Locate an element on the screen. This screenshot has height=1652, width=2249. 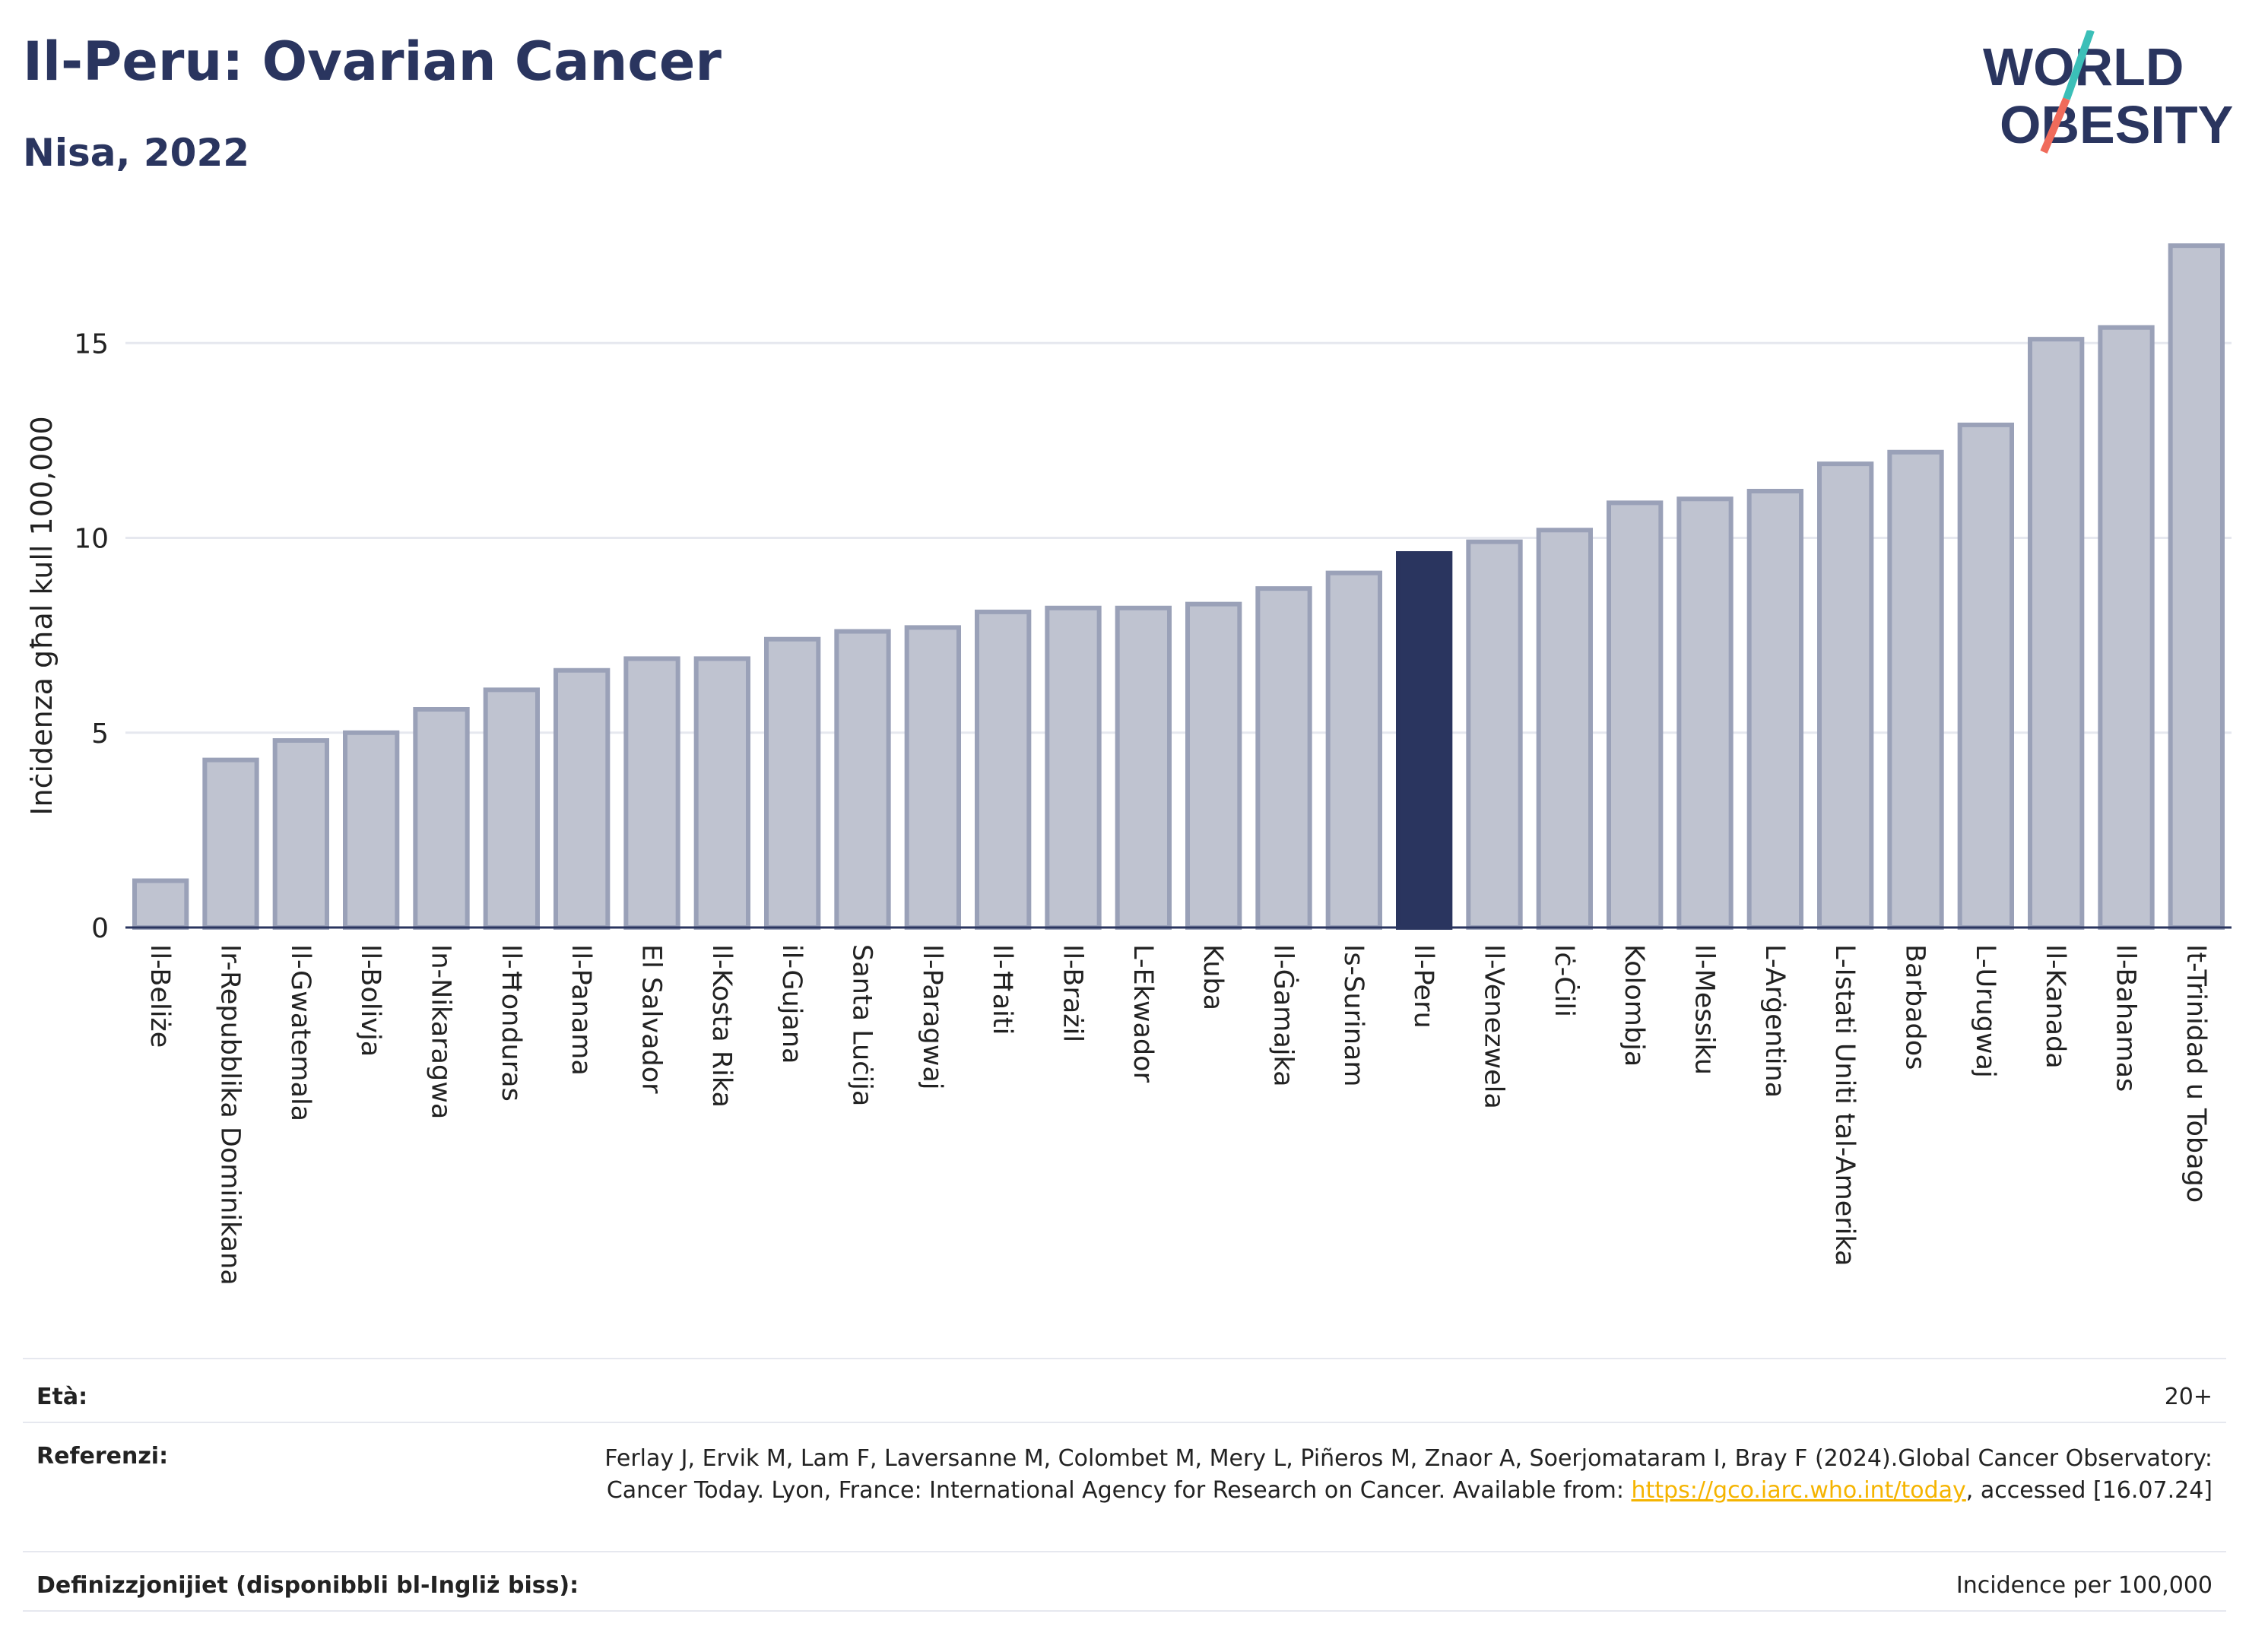
x-tick-label: Il-Brażil is located at coordinates (1073, 993).